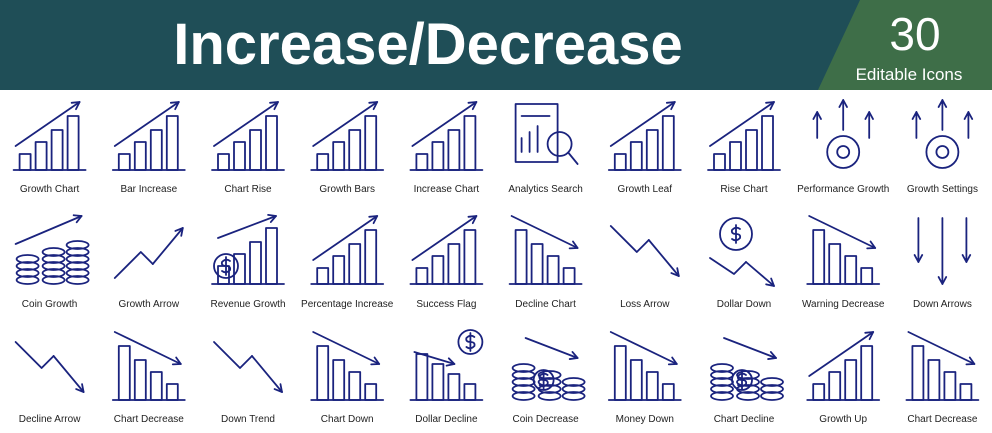  I want to click on title: Increase/Decrease, so click(428, 44).